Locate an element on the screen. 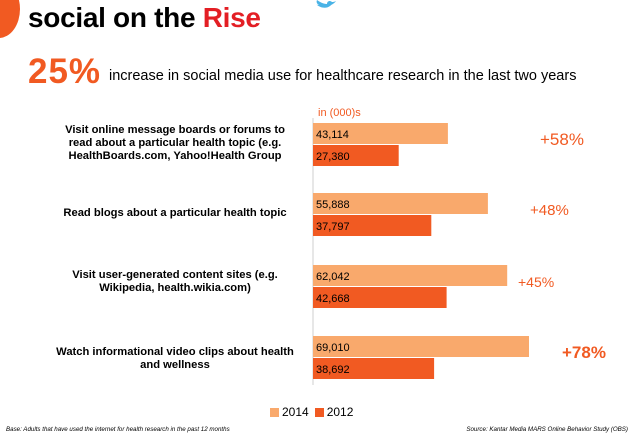 The image size is (640, 437). title-emphasis: Rise is located at coordinates (231, 17).